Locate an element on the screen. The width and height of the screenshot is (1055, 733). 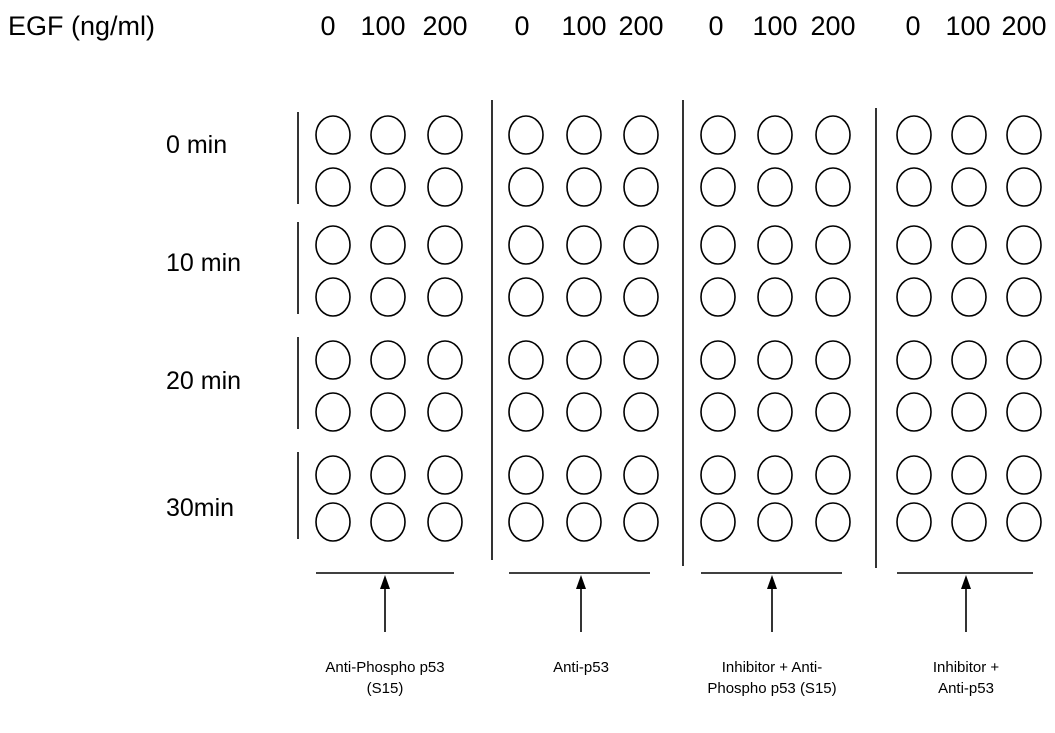
panel-label-line: Anti-Phospho p53 is located at coordinates (384, 667).